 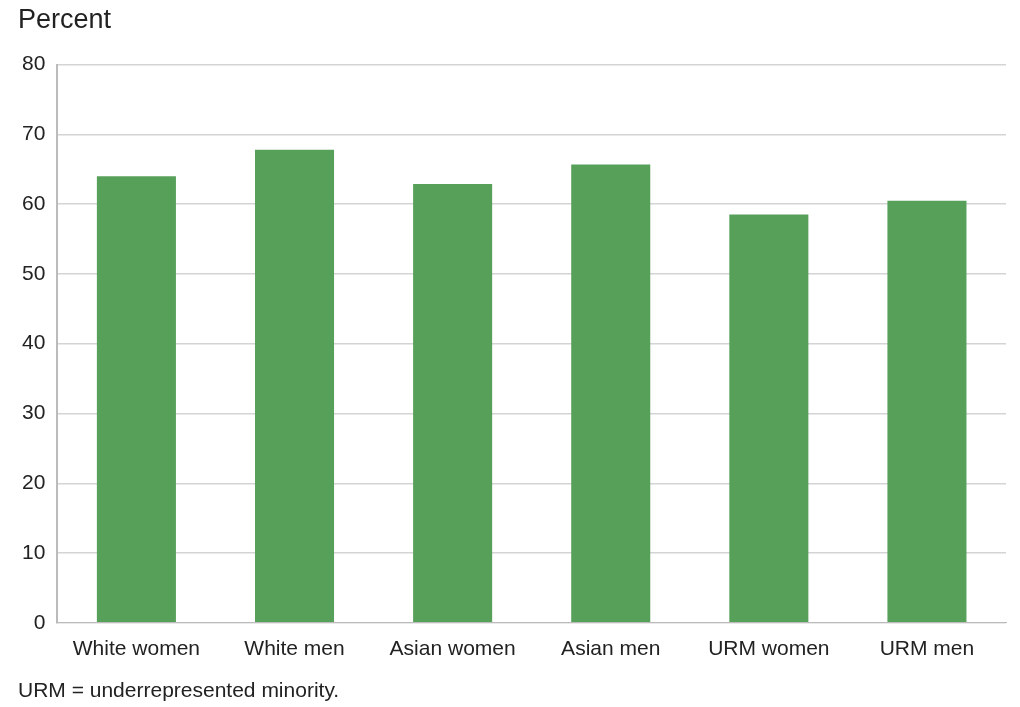 I want to click on x-tick-label: URM women, so click(x=769, y=648).